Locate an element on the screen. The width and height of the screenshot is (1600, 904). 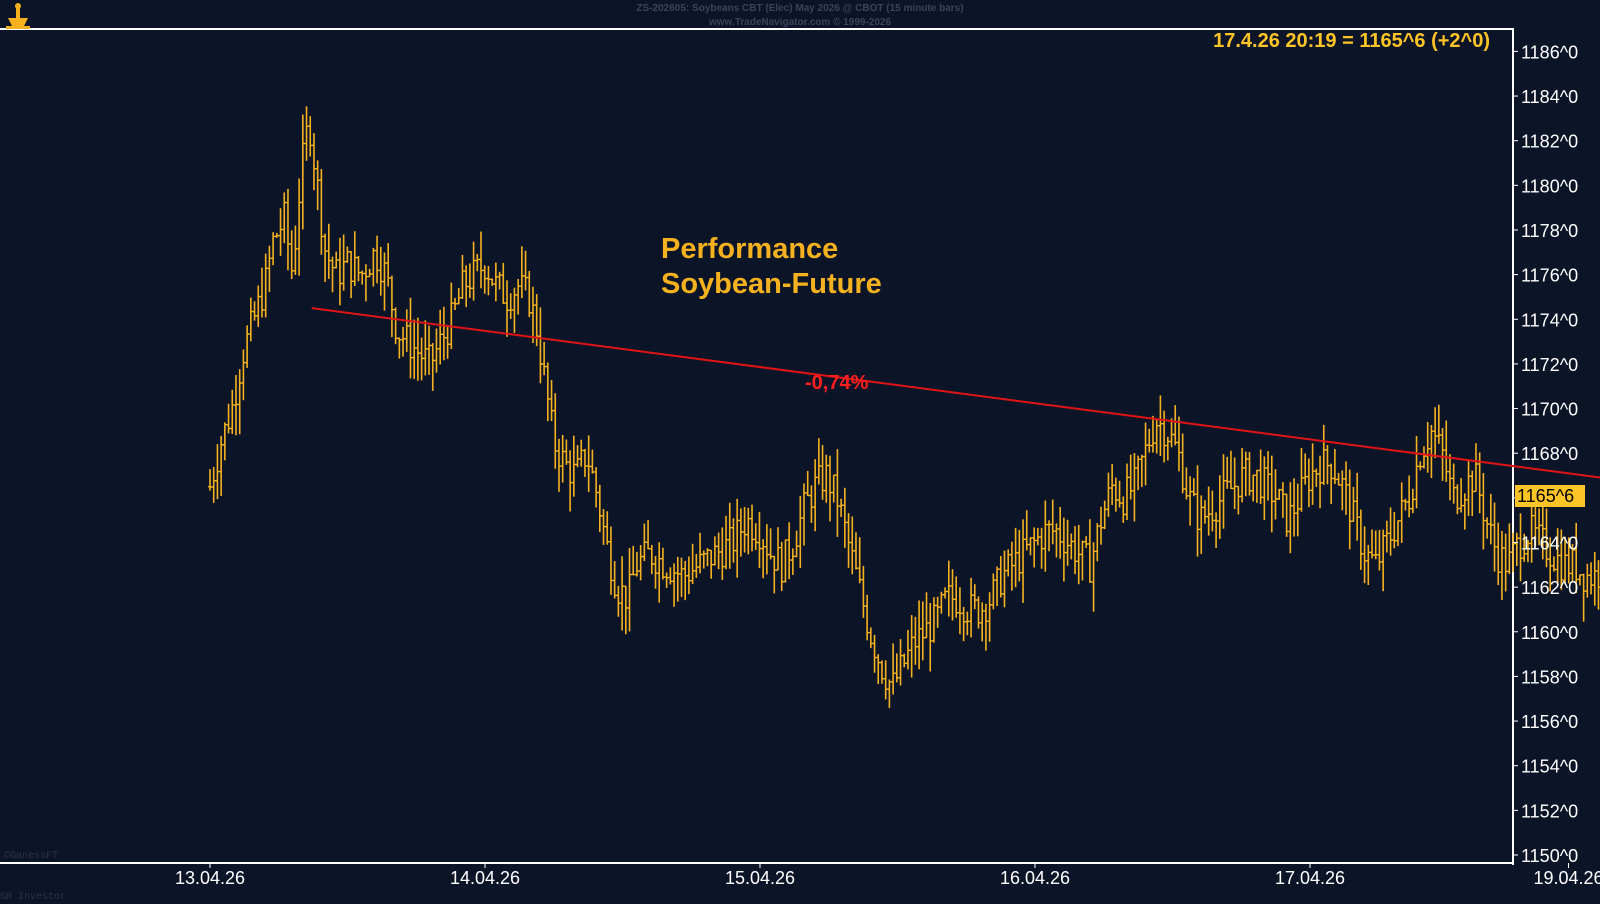
x-tick-label: 17.04.26 is located at coordinates (1310, 878).